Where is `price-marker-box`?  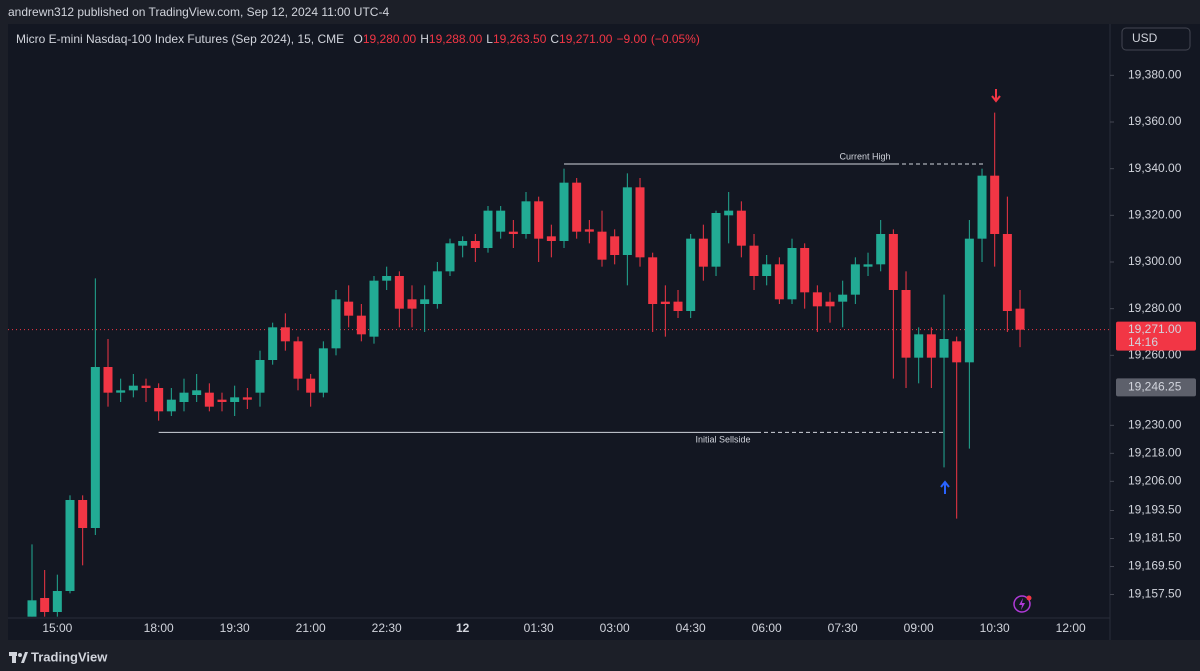 price-marker-box is located at coordinates (1156, 387).